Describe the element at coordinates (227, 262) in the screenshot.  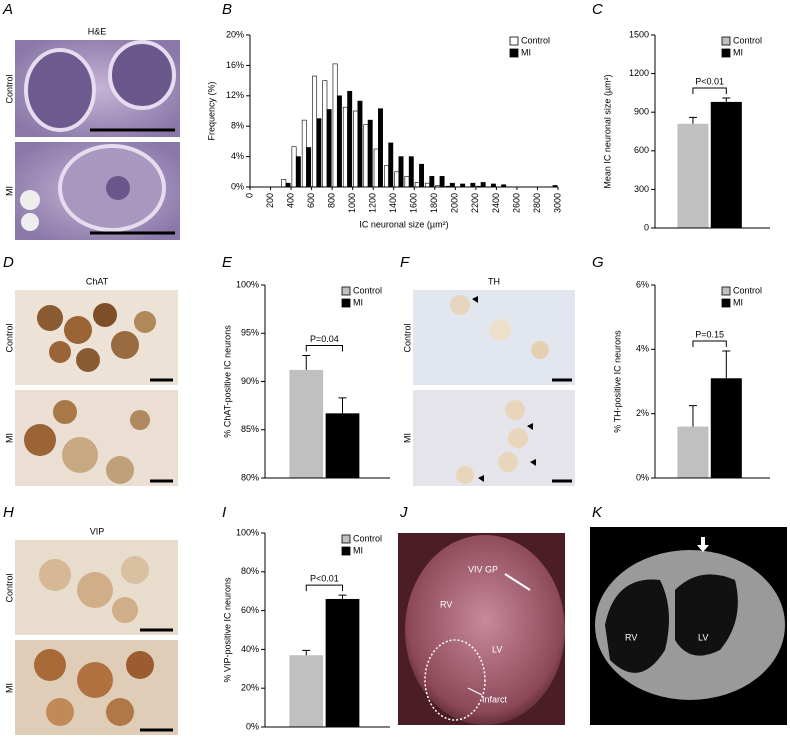
I see `panel-label: E` at that location.